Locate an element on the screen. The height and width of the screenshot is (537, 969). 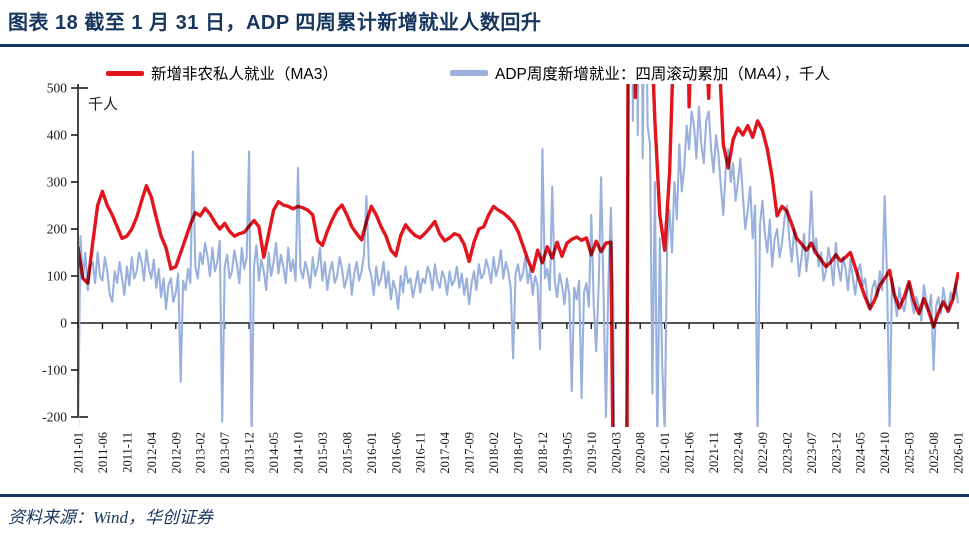
x-axis-tick-label: 2026-01 is located at coordinates (959, 453).